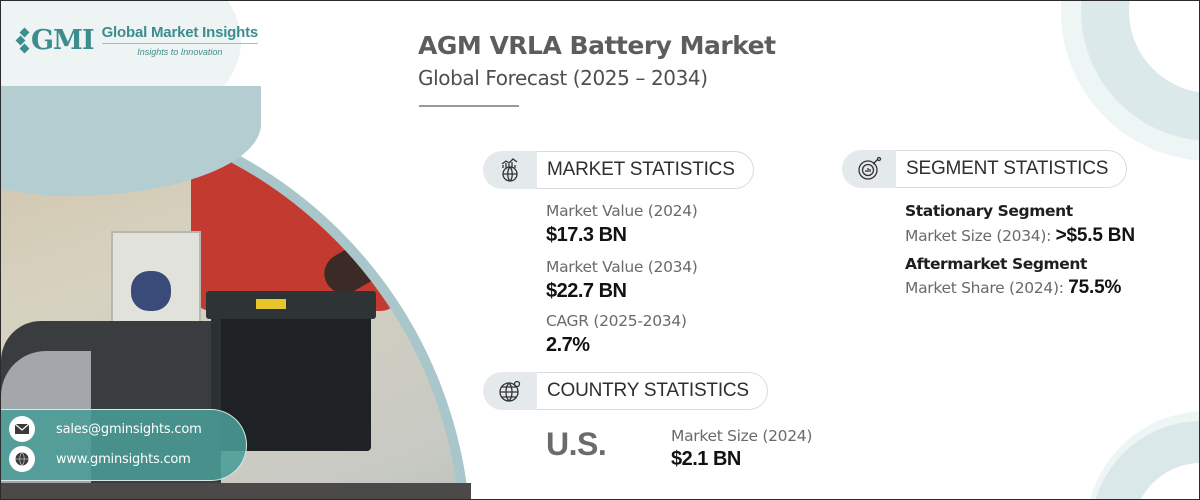  Describe the element at coordinates (989, 211) in the screenshot. I see `stationary-segment-title: Stationary Segment` at that location.